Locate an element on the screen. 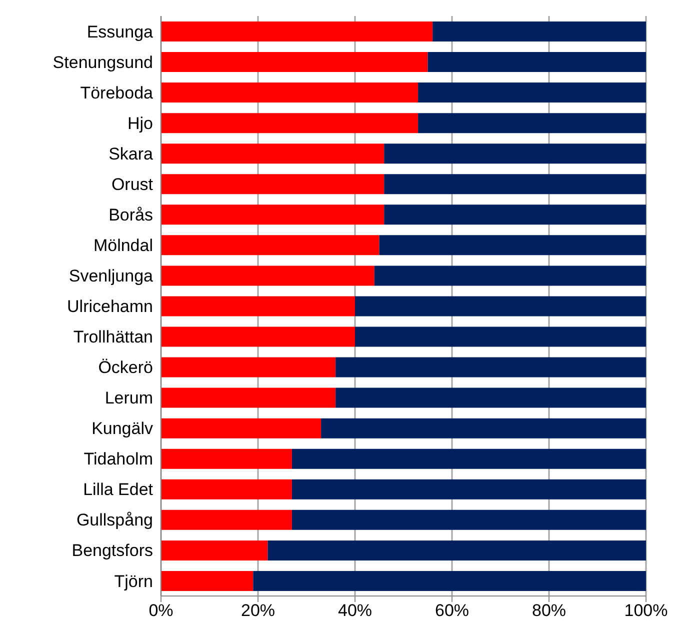 This screenshot has height=636, width=689. y-tick-label: Bengtsfors is located at coordinates (112, 550).